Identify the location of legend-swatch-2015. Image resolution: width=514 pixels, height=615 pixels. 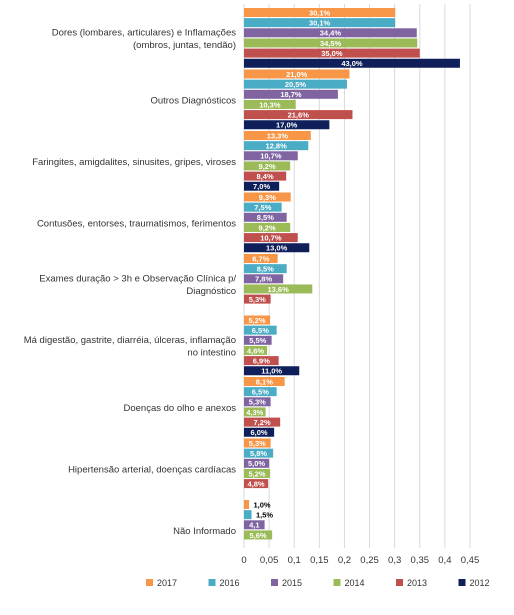
(274, 582).